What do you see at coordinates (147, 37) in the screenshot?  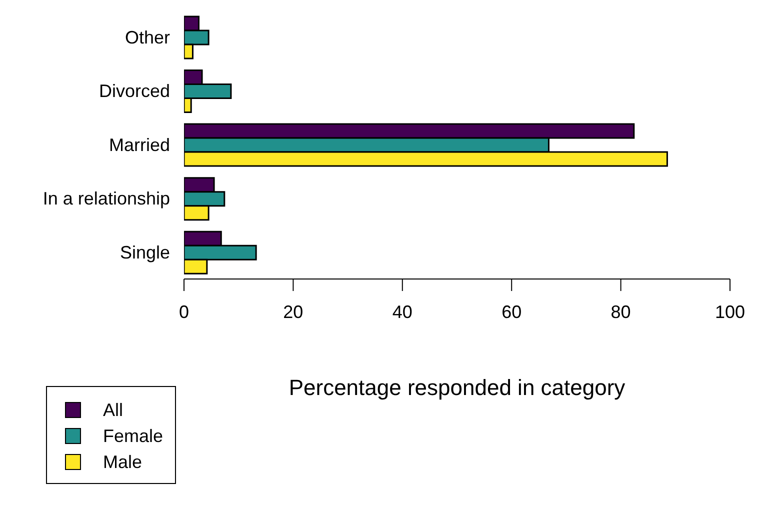 I see `y-tick-label: Other` at bounding box center [147, 37].